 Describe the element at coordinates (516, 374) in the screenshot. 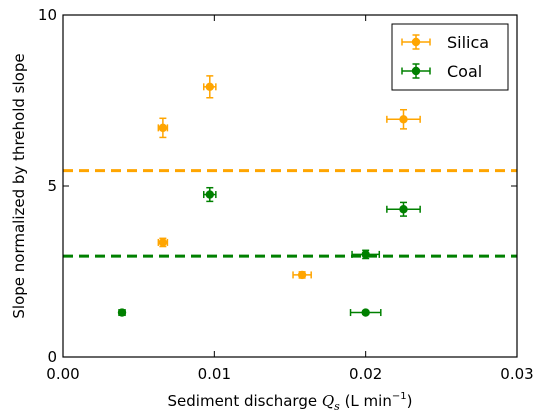

I see `x-tick-label: 0.03` at that location.